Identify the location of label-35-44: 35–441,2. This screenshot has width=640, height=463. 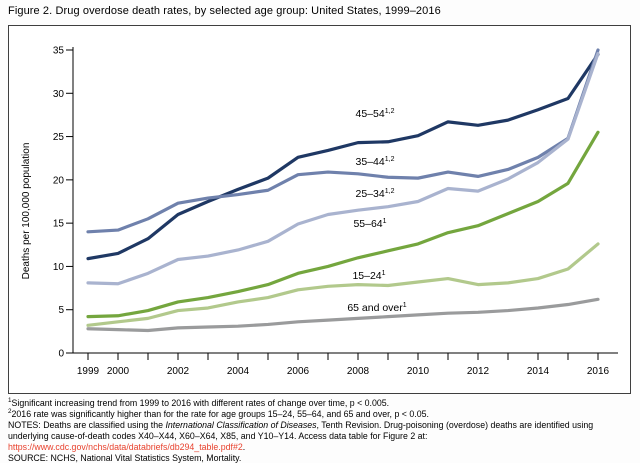
(375, 162).